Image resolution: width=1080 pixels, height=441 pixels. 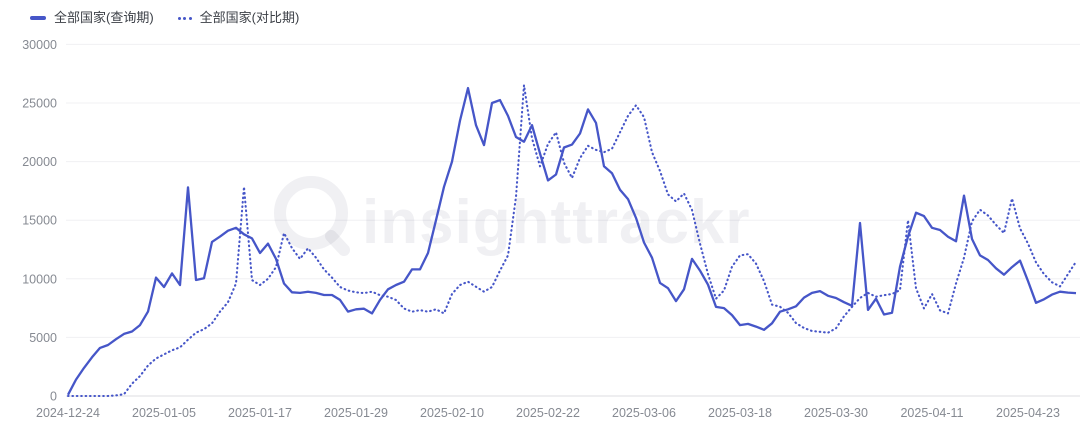 What do you see at coordinates (356, 413) in the screenshot?
I see `x-tick-label: 2025-01-29` at bounding box center [356, 413].